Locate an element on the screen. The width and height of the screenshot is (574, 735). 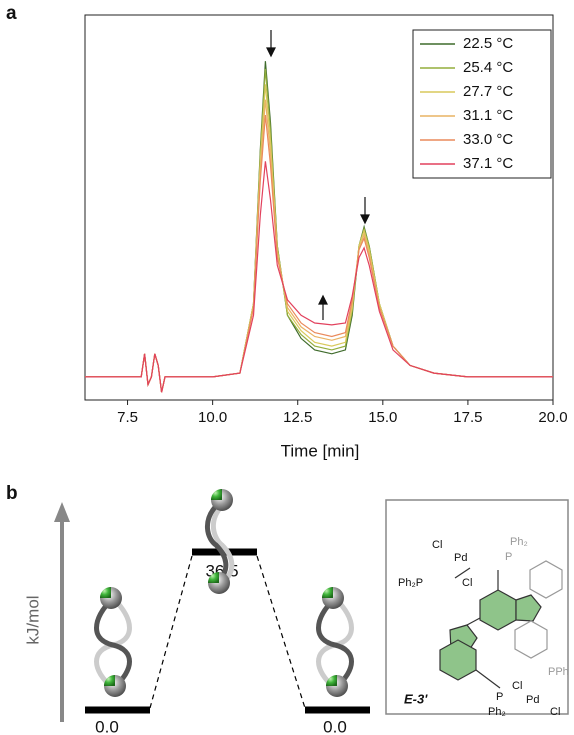
atom-label: PPh is located at coordinates (558, 672).